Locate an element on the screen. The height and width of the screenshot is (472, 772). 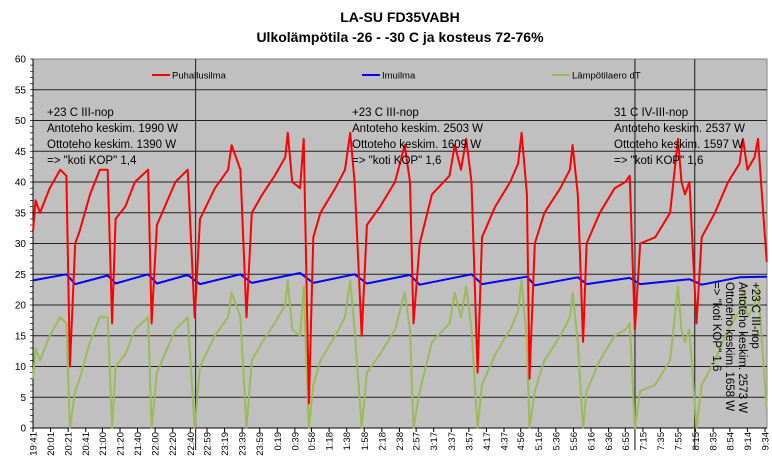
x-tick-label: 22:20 is located at coordinates (173, 444).